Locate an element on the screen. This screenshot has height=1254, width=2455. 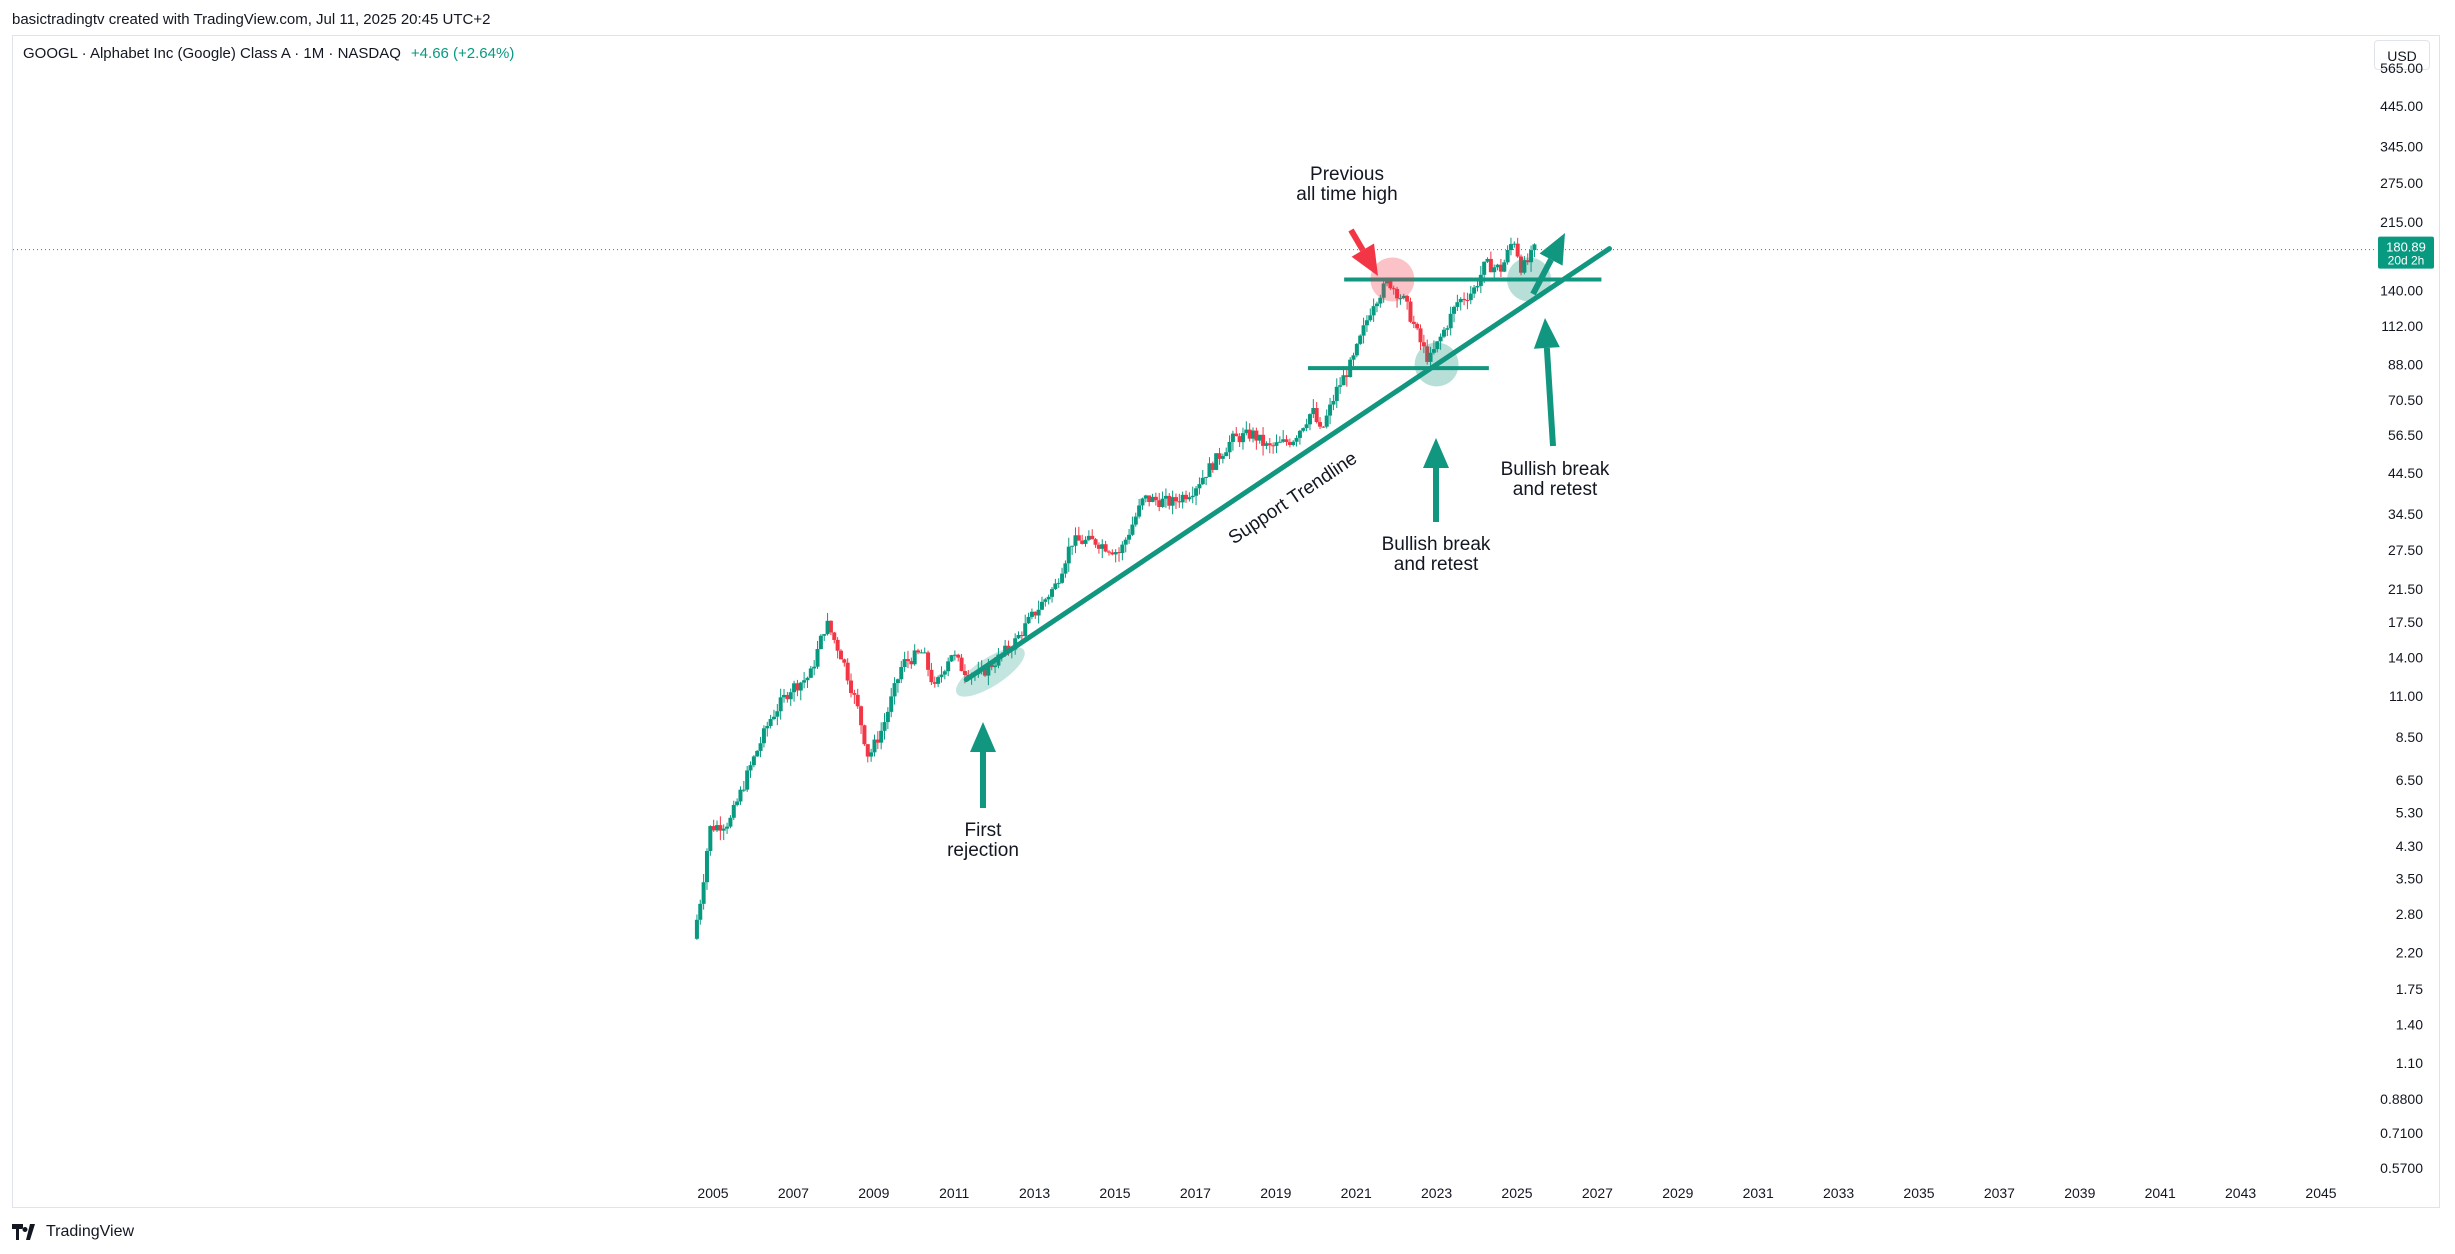
x-tick-label: 2043 is located at coordinates (2240, 1193).